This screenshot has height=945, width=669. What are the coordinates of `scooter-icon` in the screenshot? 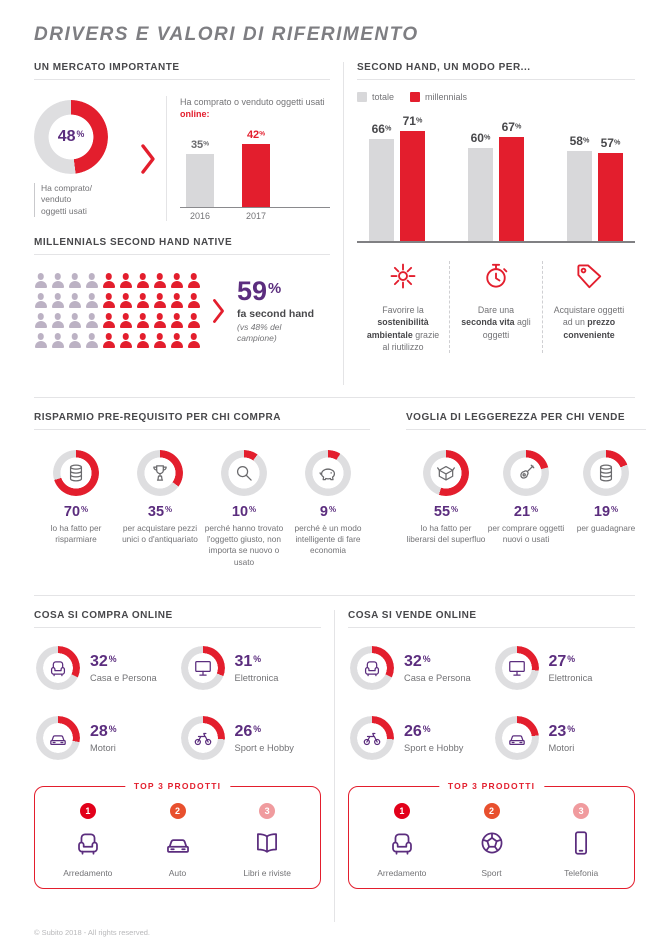 It's located at (203, 738).